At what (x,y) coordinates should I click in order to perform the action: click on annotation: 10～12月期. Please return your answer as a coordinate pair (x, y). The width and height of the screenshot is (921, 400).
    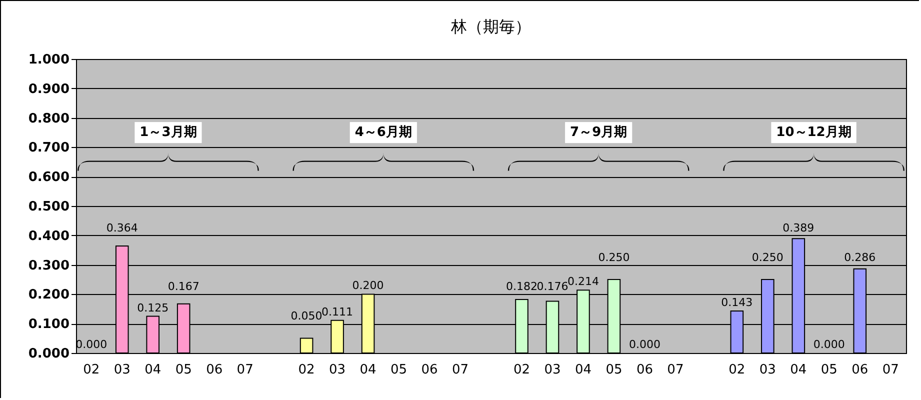
    Looking at the image, I should click on (814, 132).